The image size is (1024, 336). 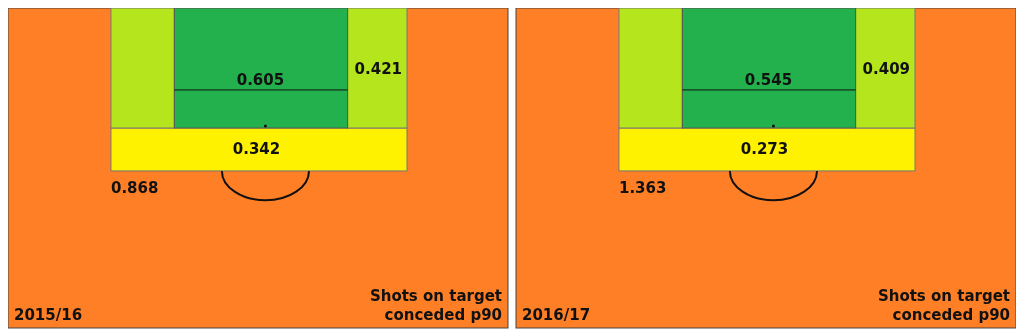 I want to click on data-label: 0.868, so click(x=134, y=188).